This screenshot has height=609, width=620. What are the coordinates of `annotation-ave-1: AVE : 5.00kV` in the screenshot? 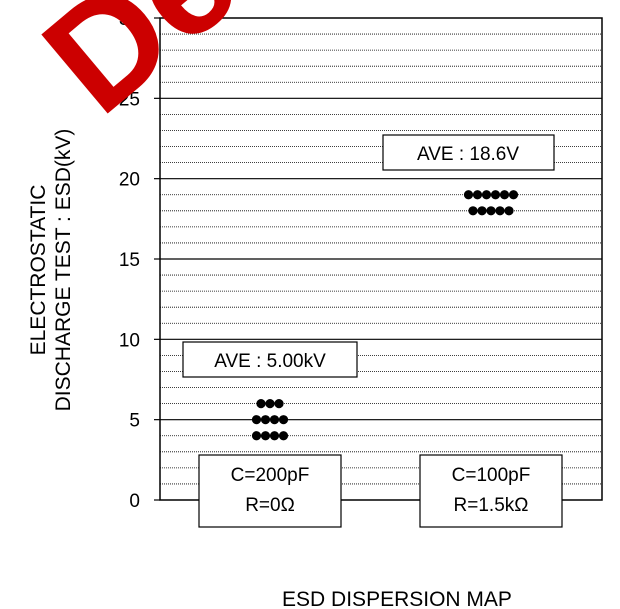 It's located at (270, 359).